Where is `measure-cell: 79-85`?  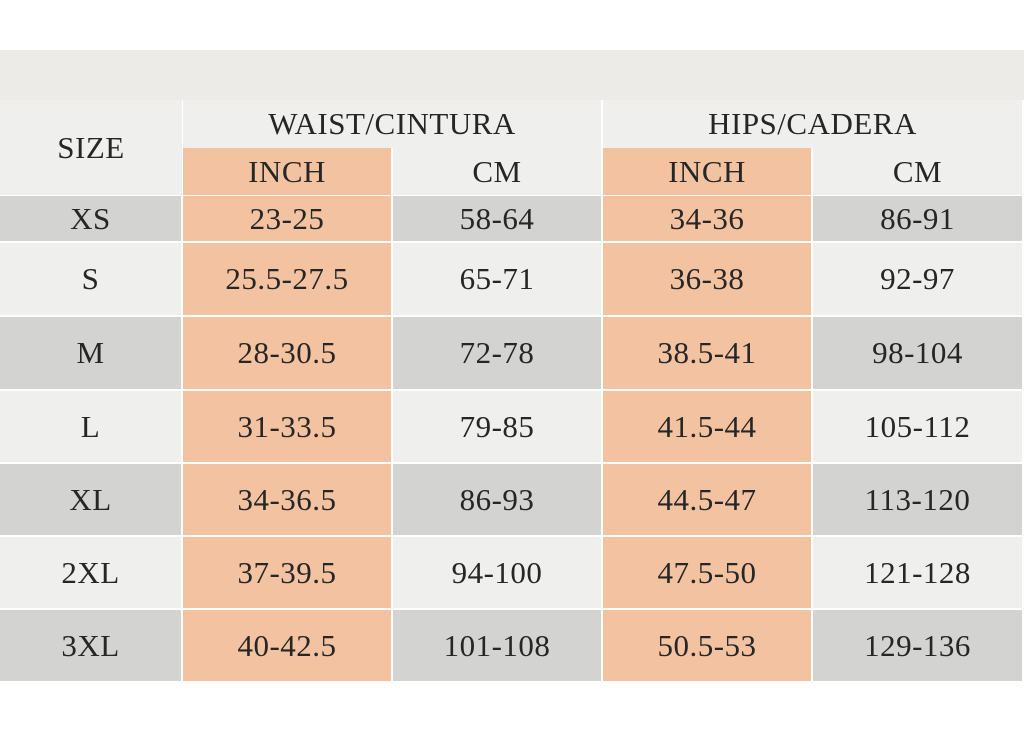 measure-cell: 79-85 is located at coordinates (497, 426).